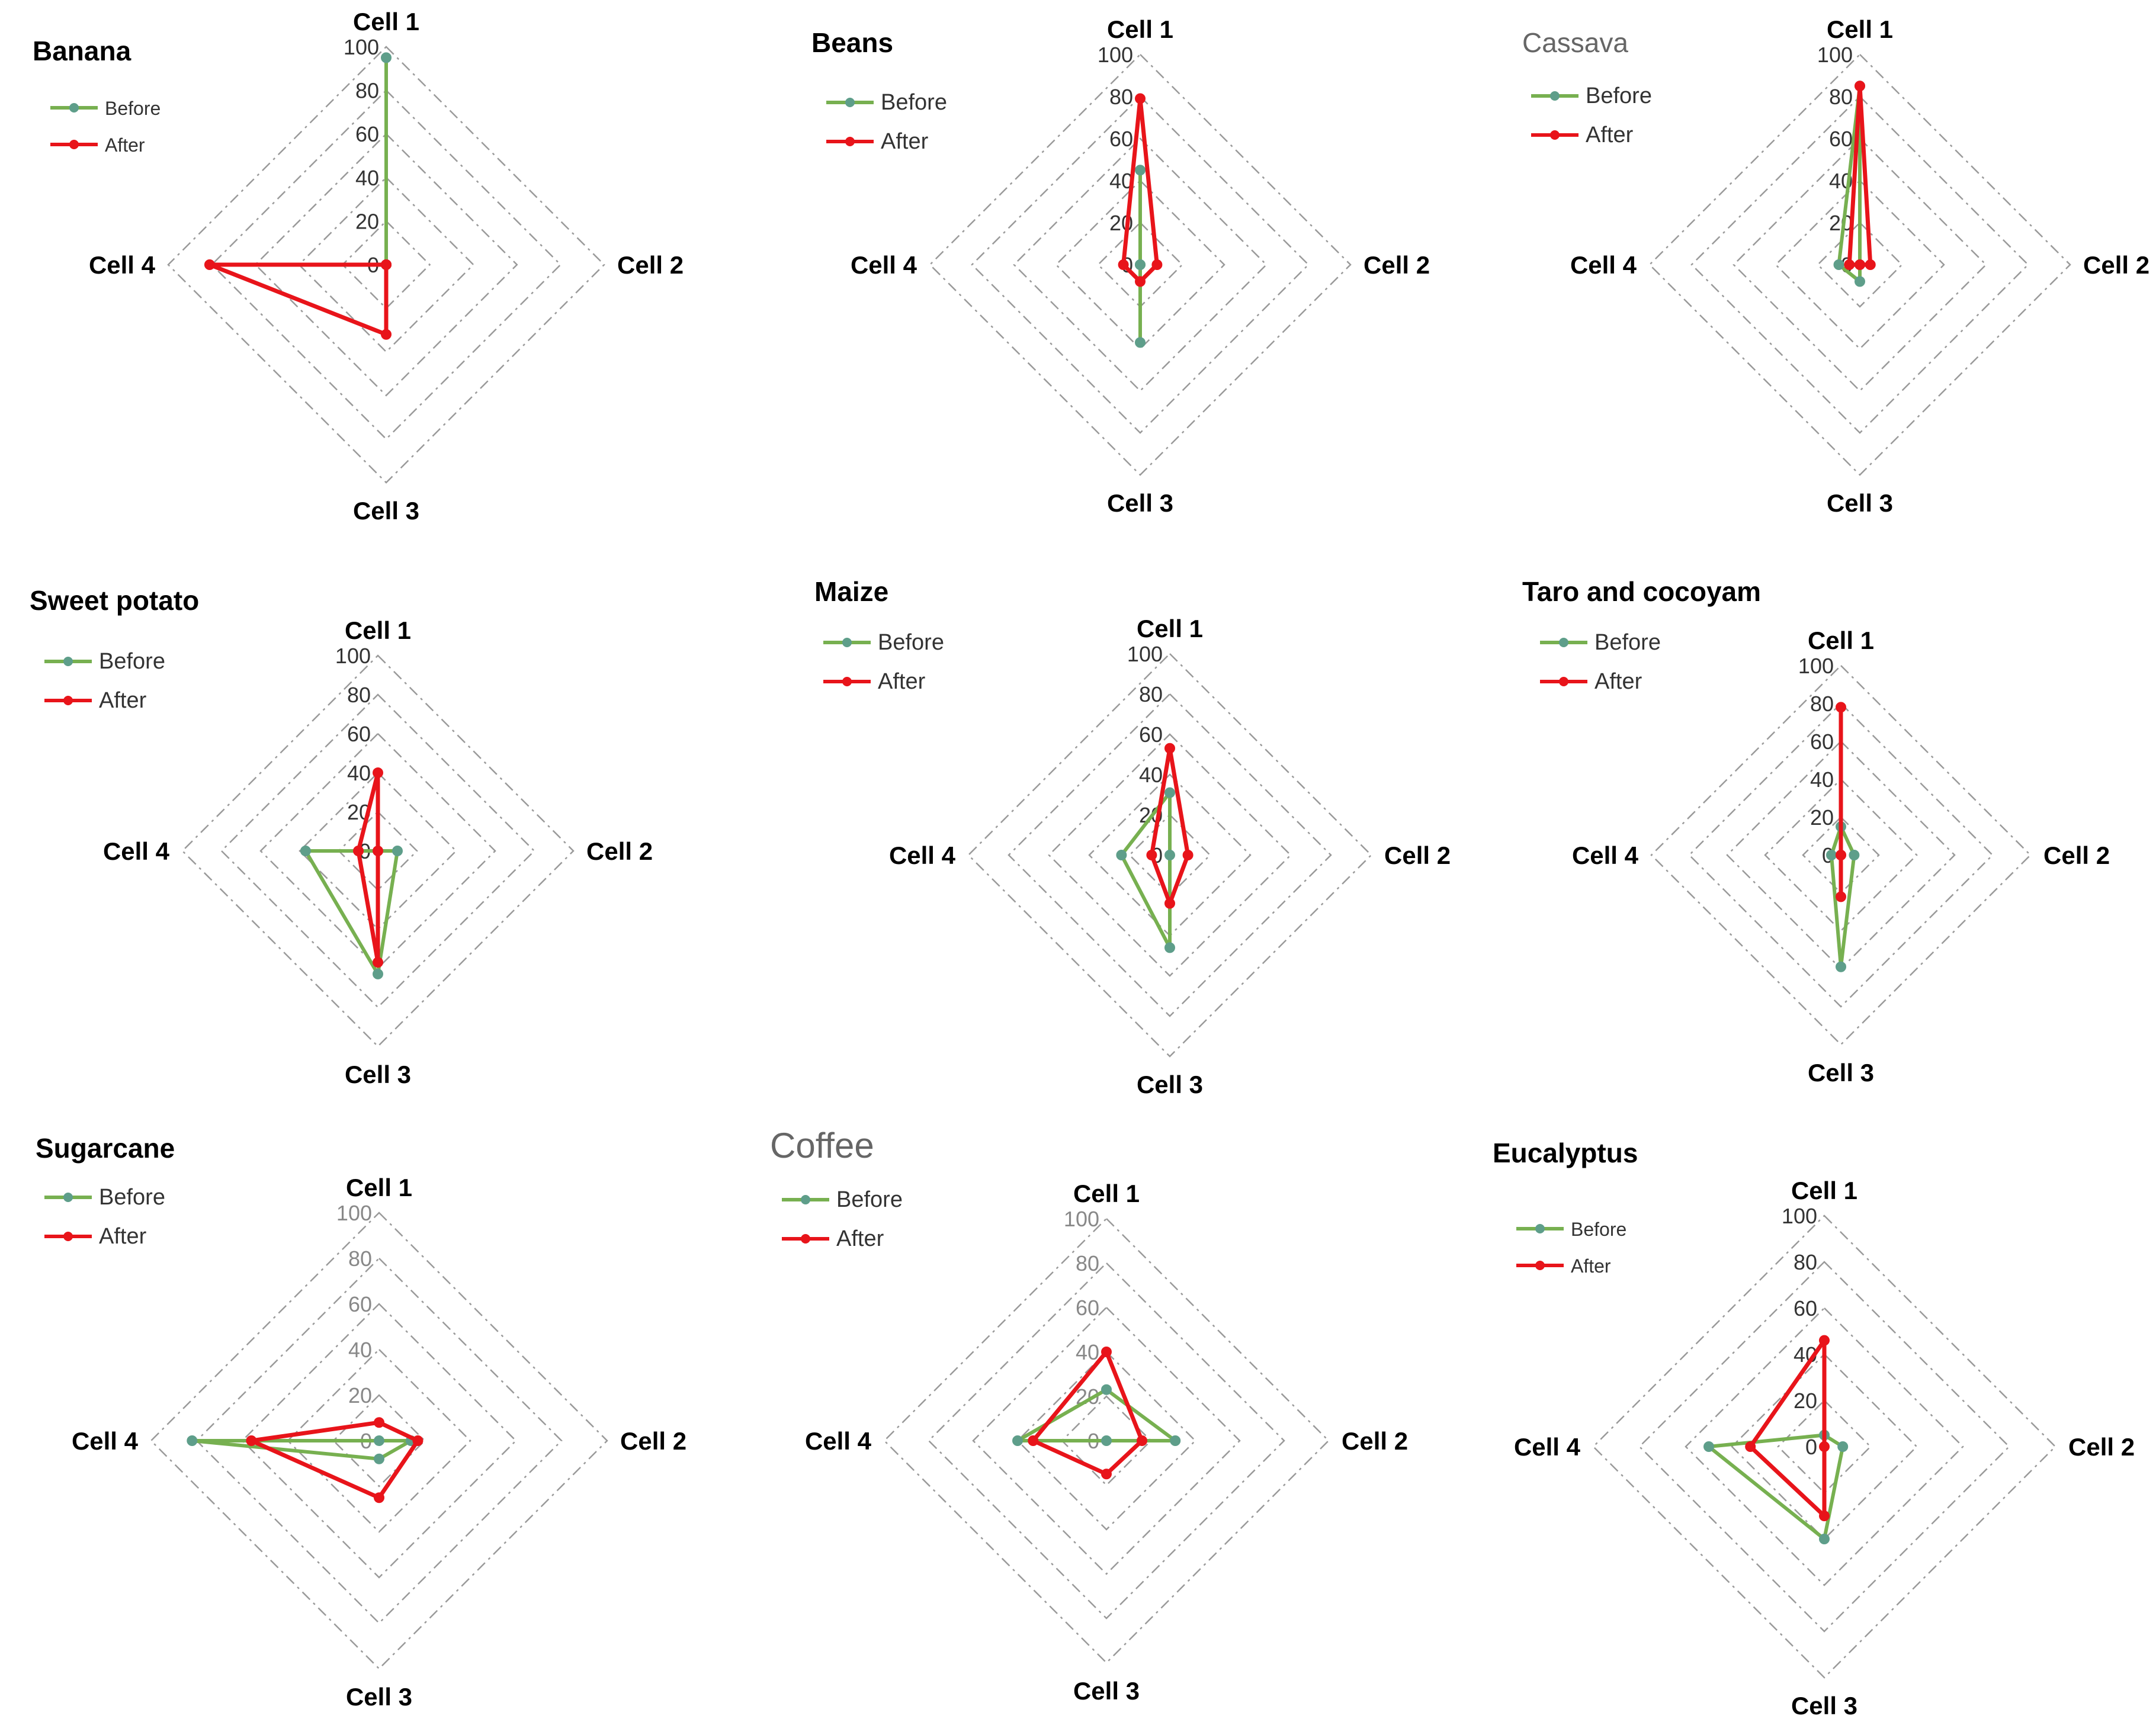 Image resolution: width=2156 pixels, height=1735 pixels. Describe the element at coordinates (1641, 592) in the screenshot. I see `chart-title: Taro and cocoyam` at that location.